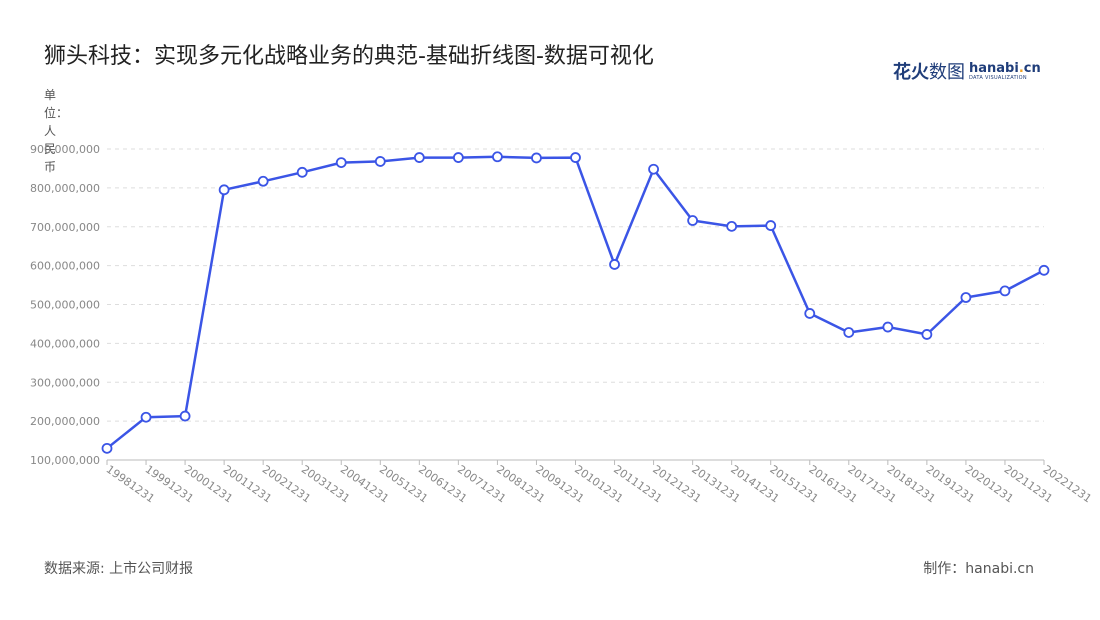  Describe the element at coordinates (65, 343) in the screenshot. I see `y-tick-label: 400,000,000` at that location.